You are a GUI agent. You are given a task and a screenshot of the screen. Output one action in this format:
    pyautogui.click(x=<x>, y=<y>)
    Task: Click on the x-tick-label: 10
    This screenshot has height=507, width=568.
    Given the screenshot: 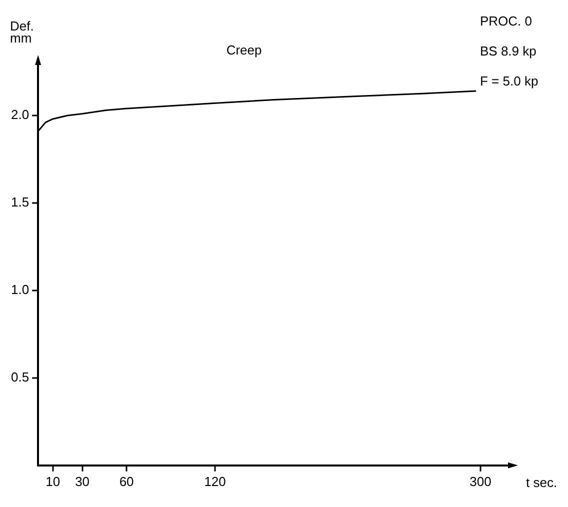 What is the action you would take?
    pyautogui.click(x=53, y=481)
    